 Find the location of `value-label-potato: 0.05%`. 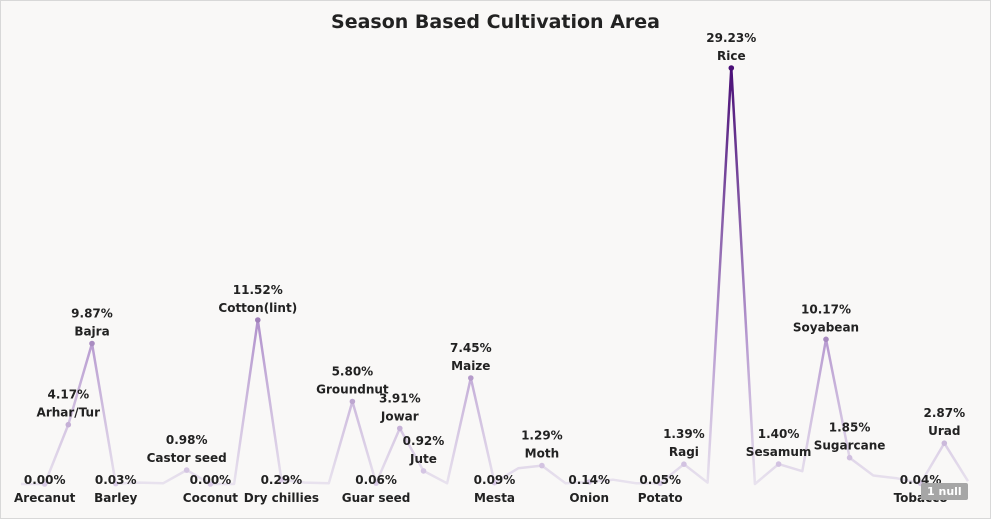

value-label-potato: 0.05% is located at coordinates (660, 480).